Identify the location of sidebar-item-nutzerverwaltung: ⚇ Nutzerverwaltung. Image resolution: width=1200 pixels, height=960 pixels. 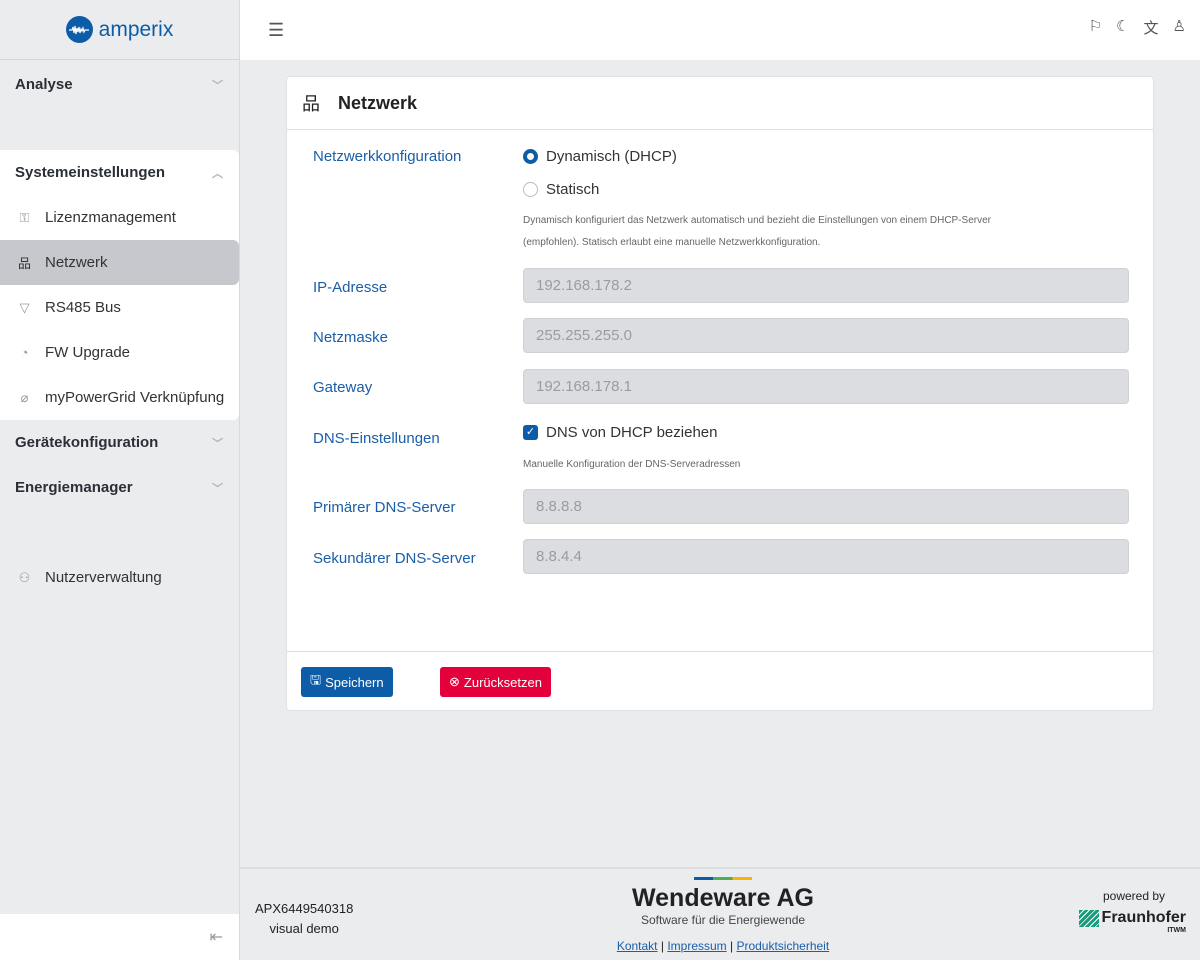
(119, 577).